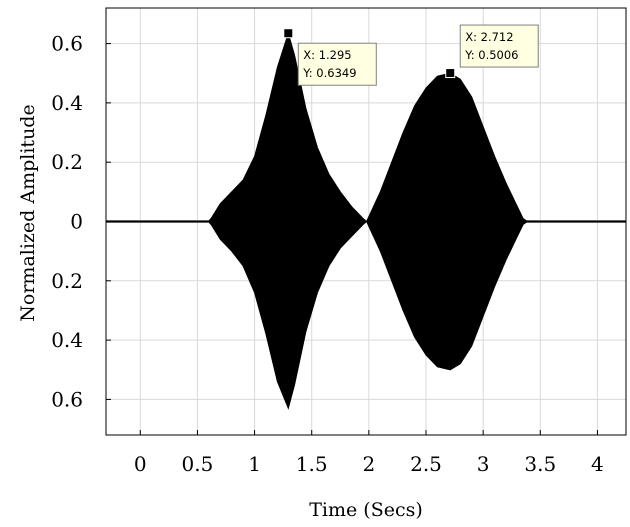 The height and width of the screenshot is (527, 630). Describe the element at coordinates (327, 55) in the screenshot. I see `datatip-x-0: X: 1.295` at that location.